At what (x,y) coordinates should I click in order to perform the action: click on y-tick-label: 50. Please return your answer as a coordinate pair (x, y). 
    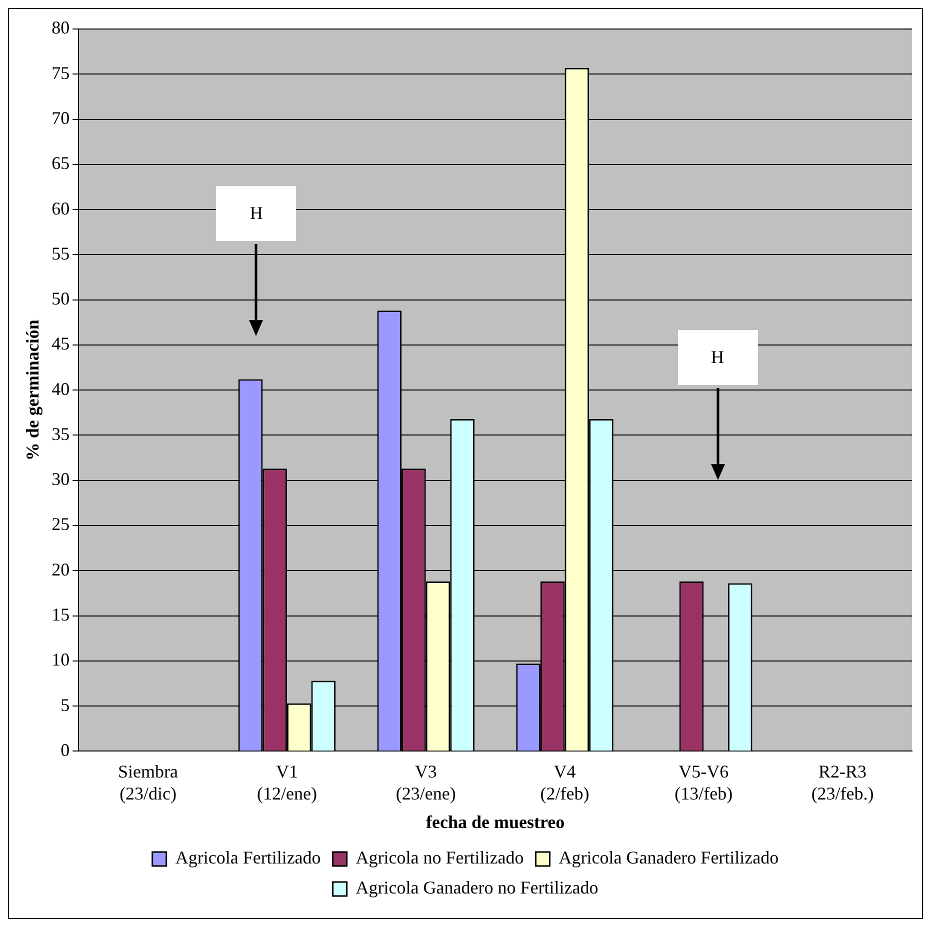
    Looking at the image, I should click on (61, 298).